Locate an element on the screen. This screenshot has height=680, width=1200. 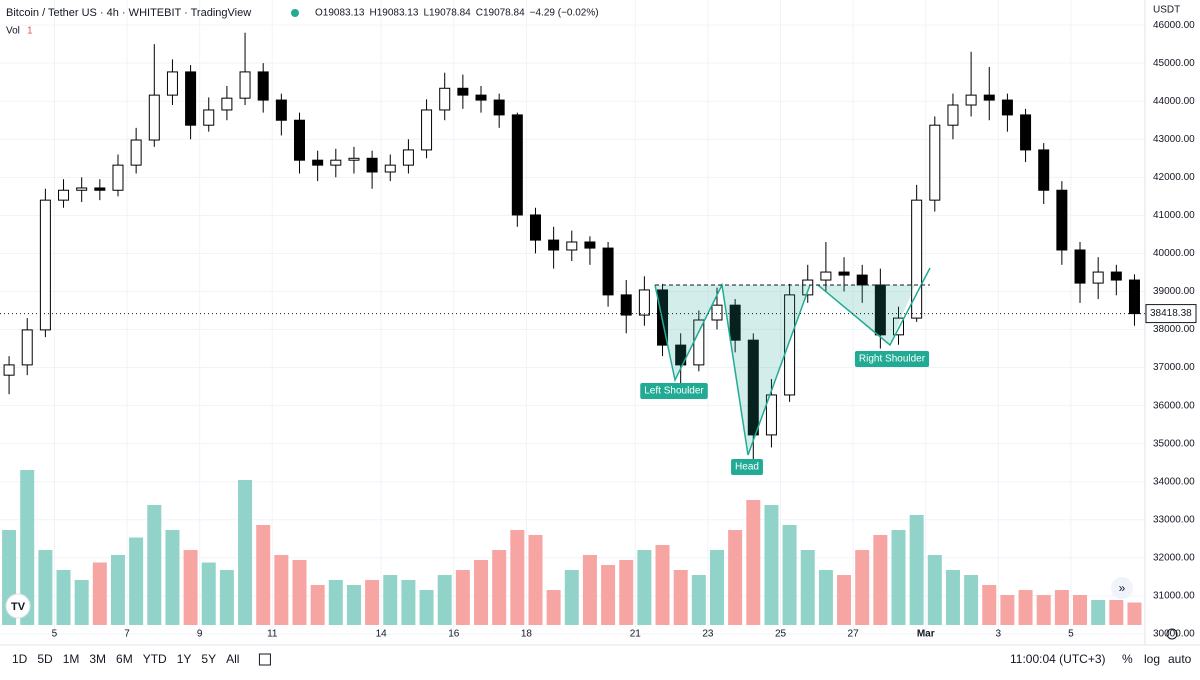
annotation-box is located at coordinates (674, 391).